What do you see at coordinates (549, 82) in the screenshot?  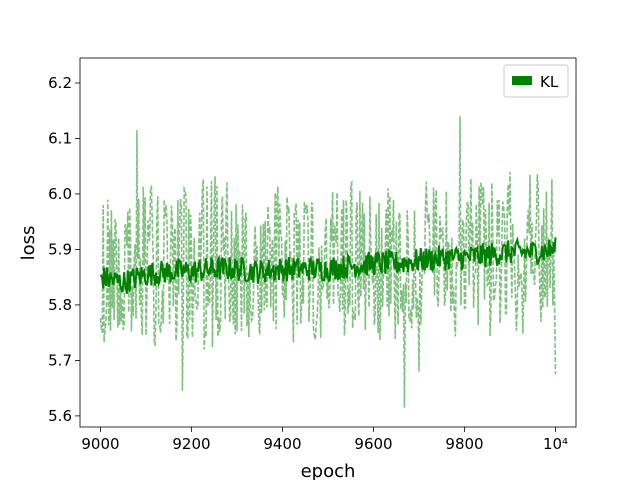 I see `legend-label-kl: KL` at bounding box center [549, 82].